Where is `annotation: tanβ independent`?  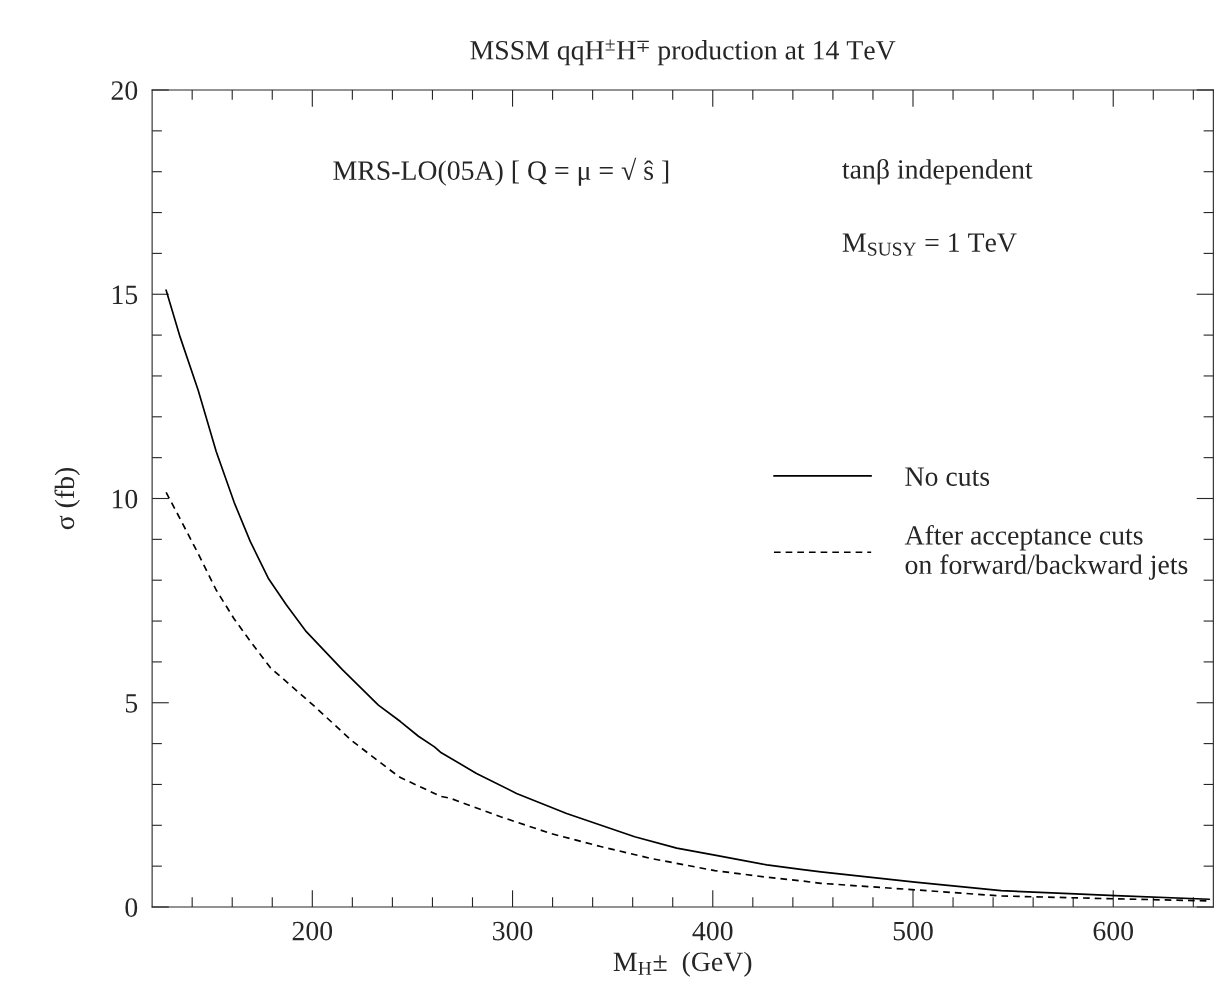 annotation: tanβ independent is located at coordinates (937, 171).